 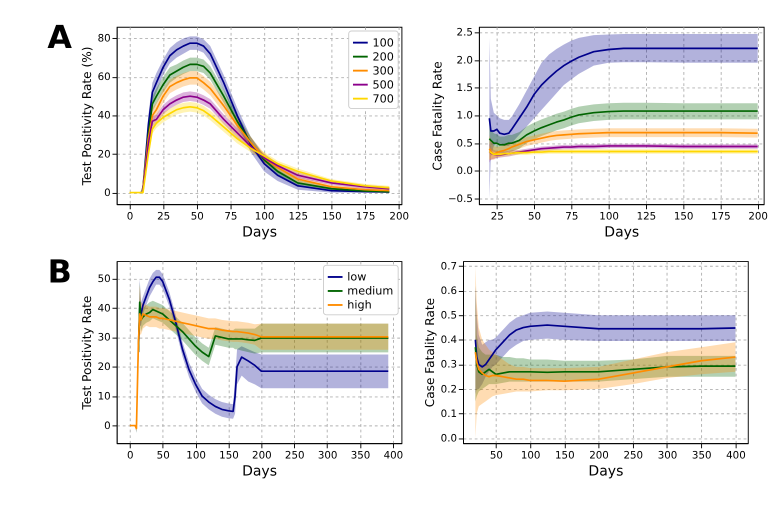 I want to click on y-tick-label: 0.1, so click(x=448, y=414).